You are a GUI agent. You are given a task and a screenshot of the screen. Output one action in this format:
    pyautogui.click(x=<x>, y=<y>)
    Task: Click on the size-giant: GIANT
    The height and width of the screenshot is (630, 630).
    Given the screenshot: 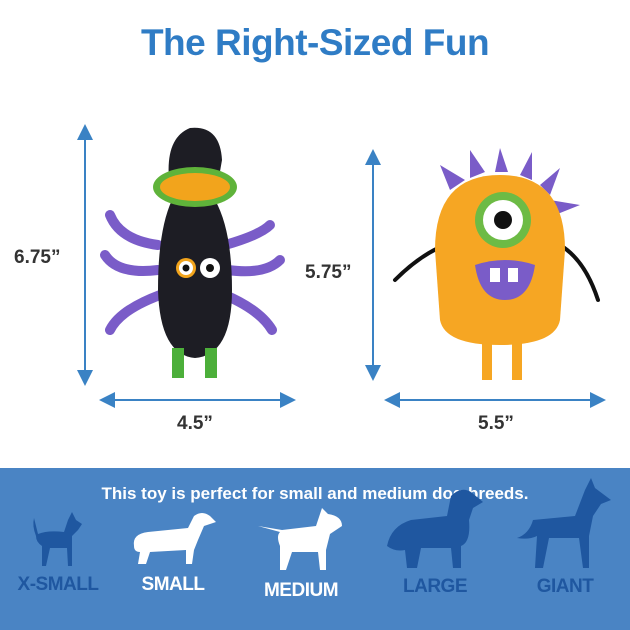 What is the action you would take?
    pyautogui.click(x=565, y=538)
    